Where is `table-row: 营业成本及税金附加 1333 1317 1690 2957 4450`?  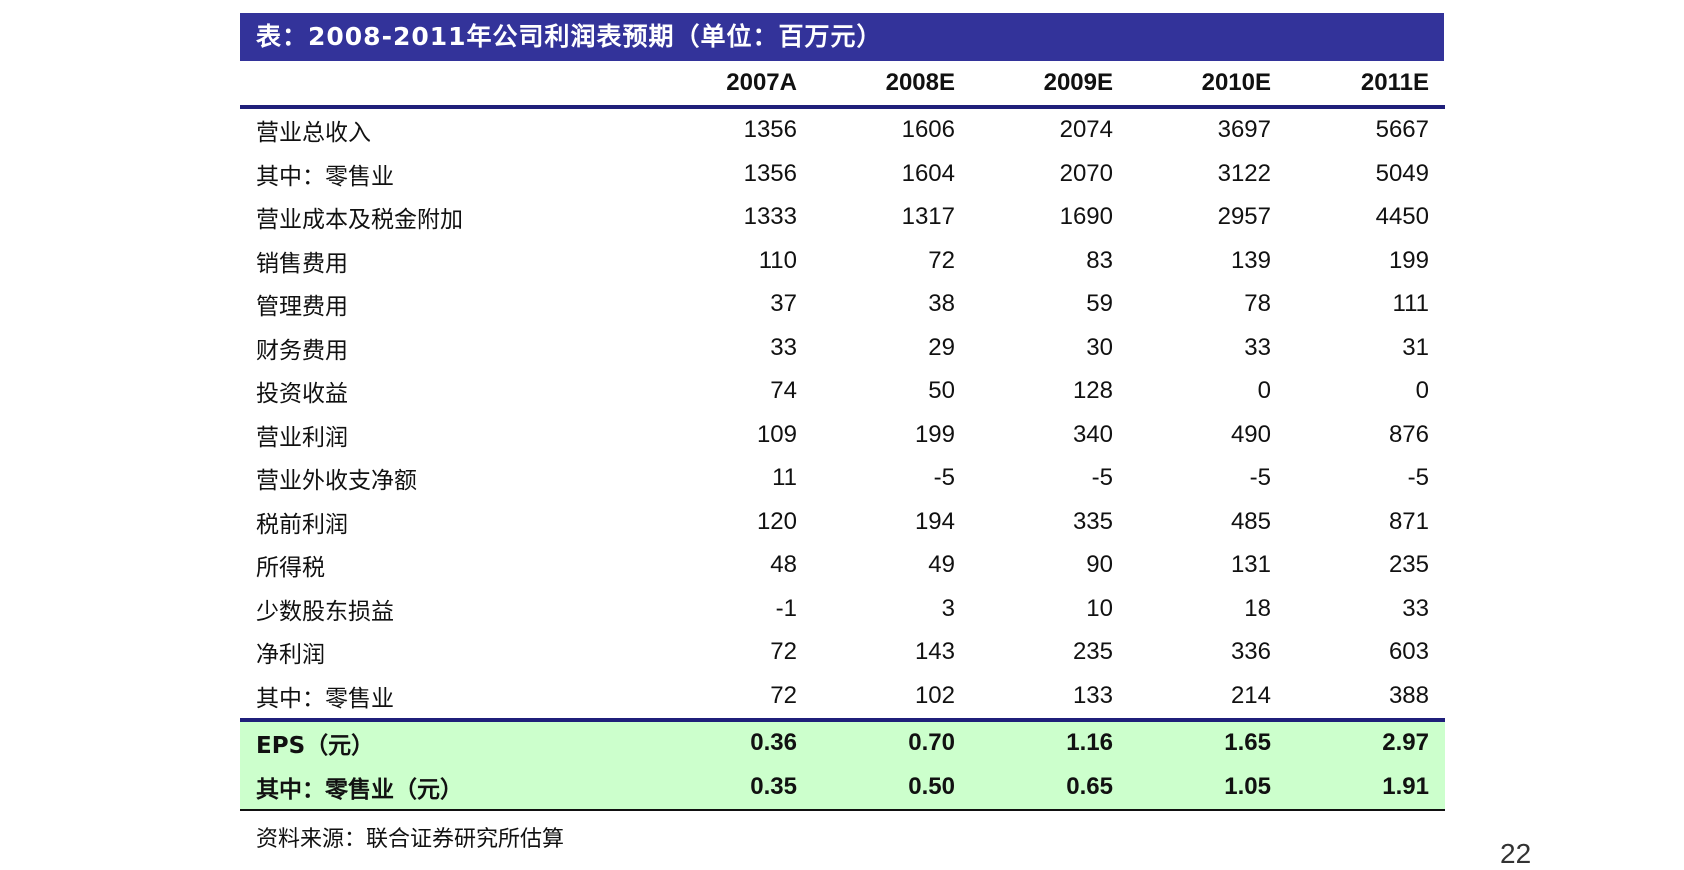
table-row: 营业成本及税金附加 1333 1317 1690 2957 4450 is located at coordinates (842, 218).